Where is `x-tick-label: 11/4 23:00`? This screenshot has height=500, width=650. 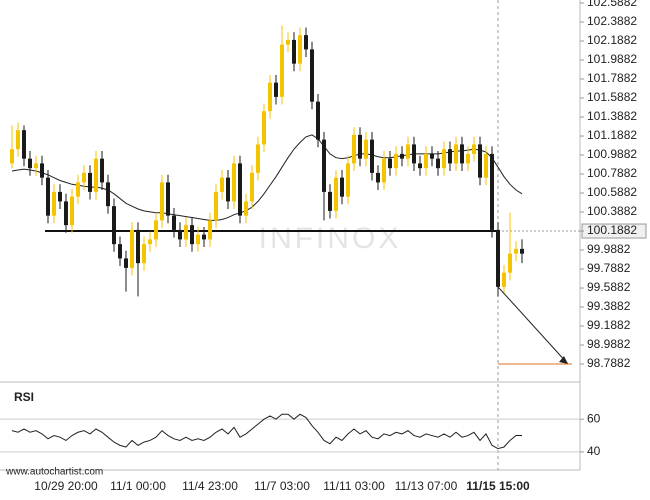 x-tick-label: 11/4 23:00 is located at coordinates (210, 486).